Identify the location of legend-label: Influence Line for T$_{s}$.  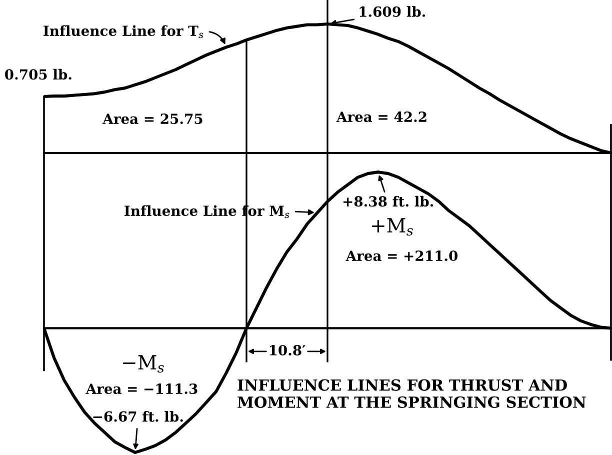
(124, 31).